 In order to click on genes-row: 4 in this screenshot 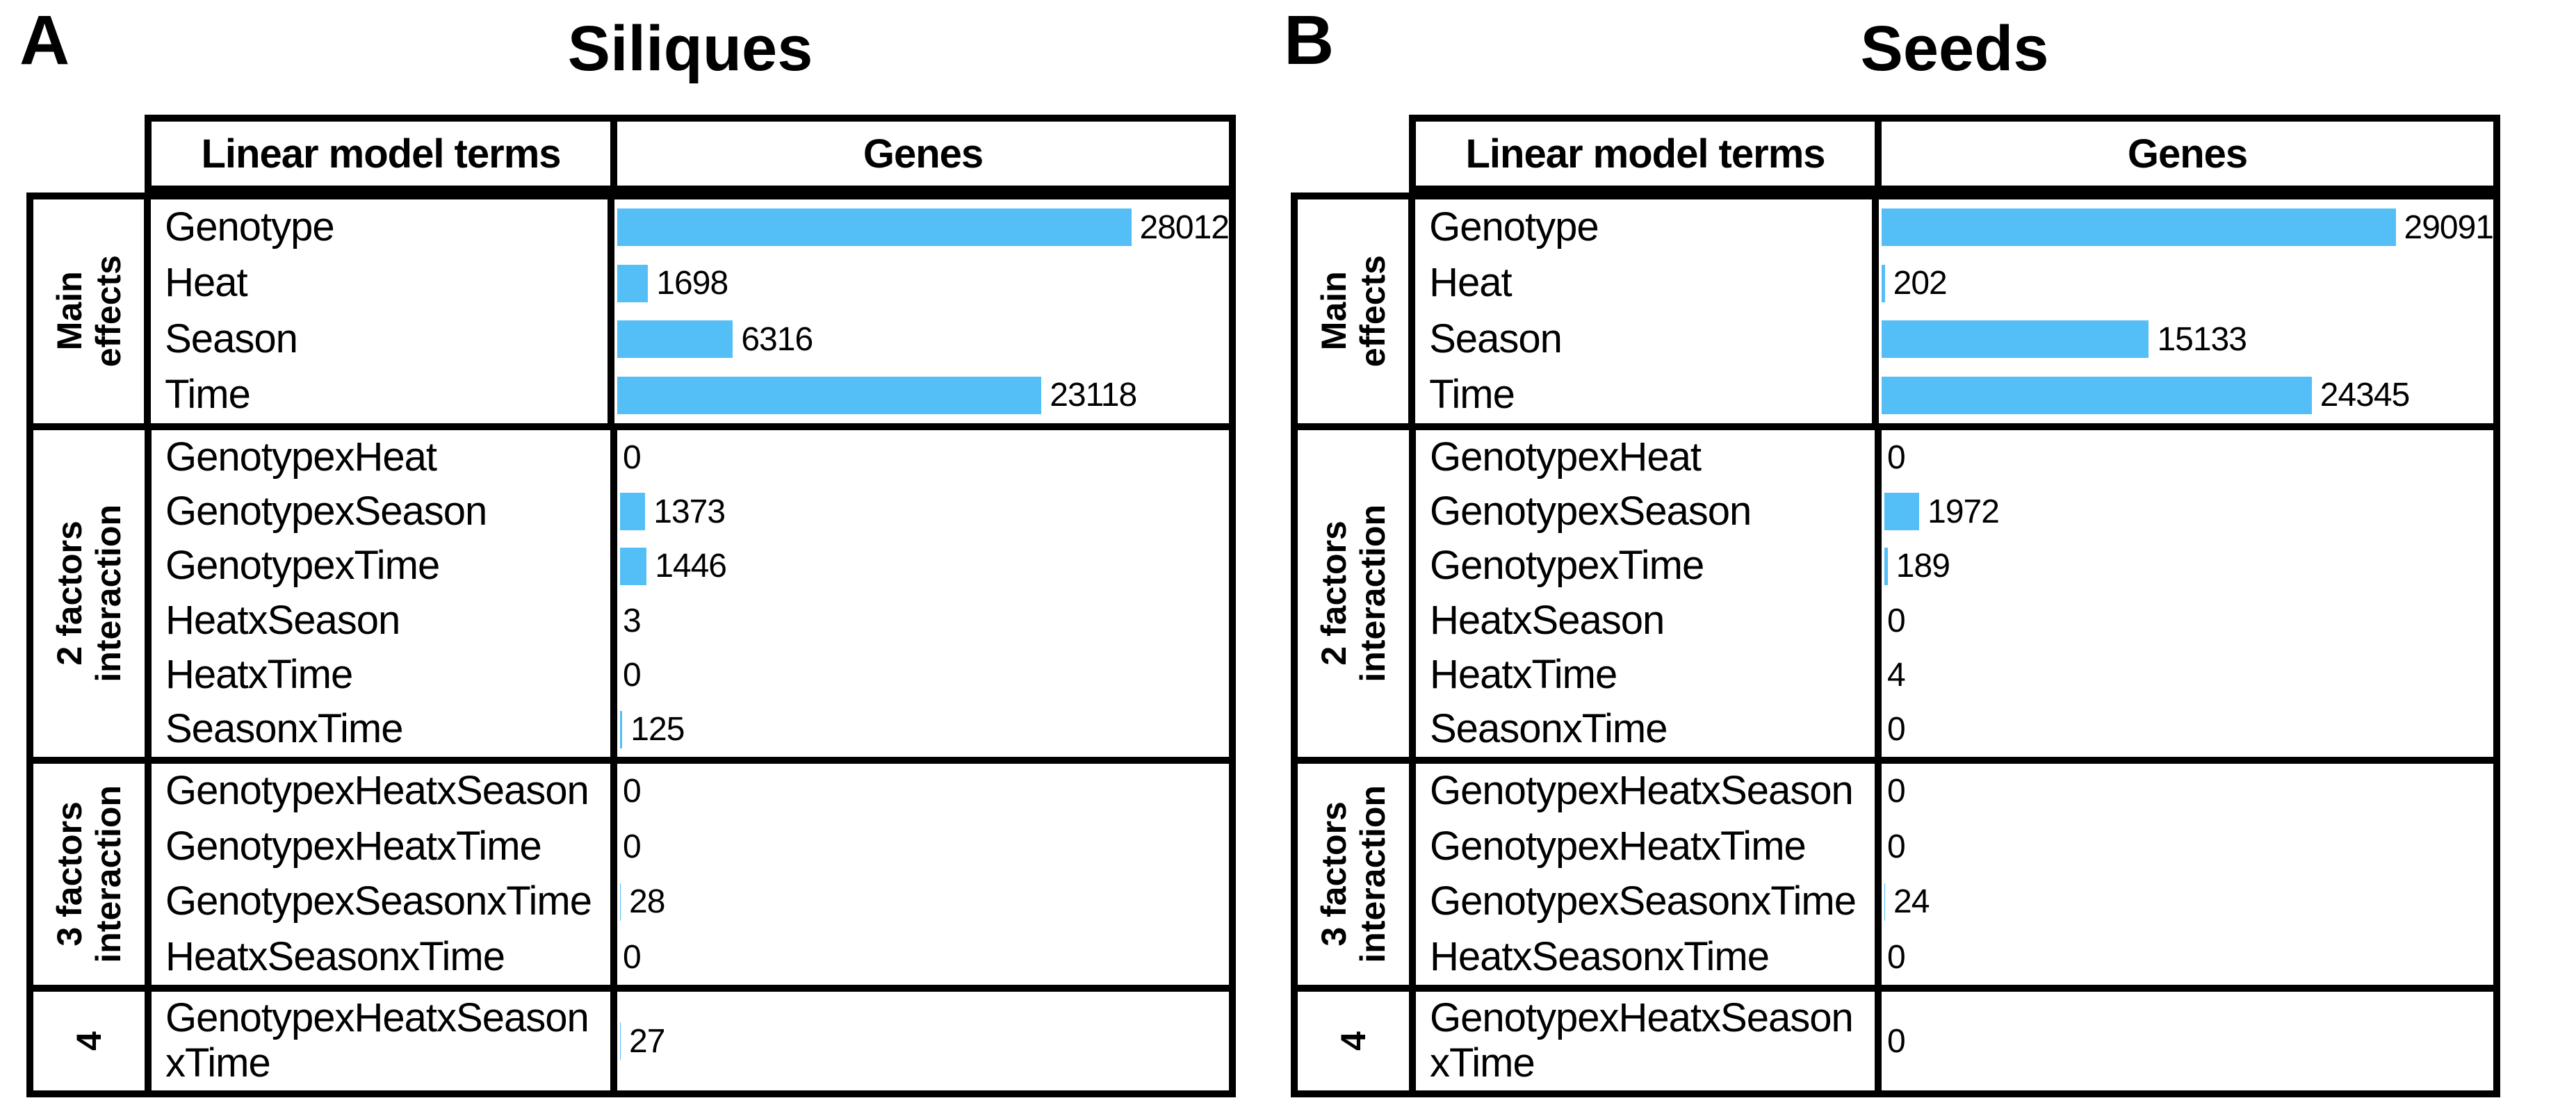, I will do `click(2187, 675)`.